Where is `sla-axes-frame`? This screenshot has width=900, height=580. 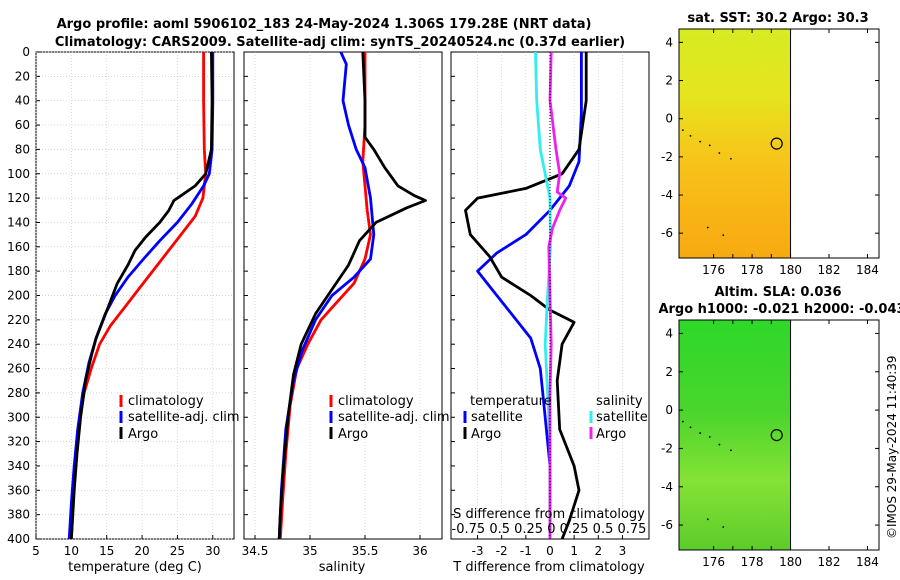 sla-axes-frame is located at coordinates (779, 435).